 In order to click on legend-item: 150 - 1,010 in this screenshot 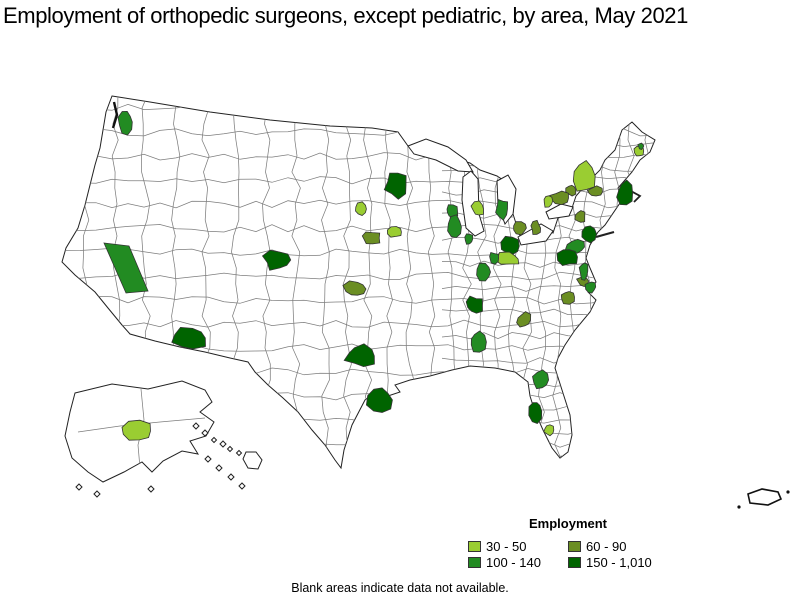, I will do `click(618, 562)`.